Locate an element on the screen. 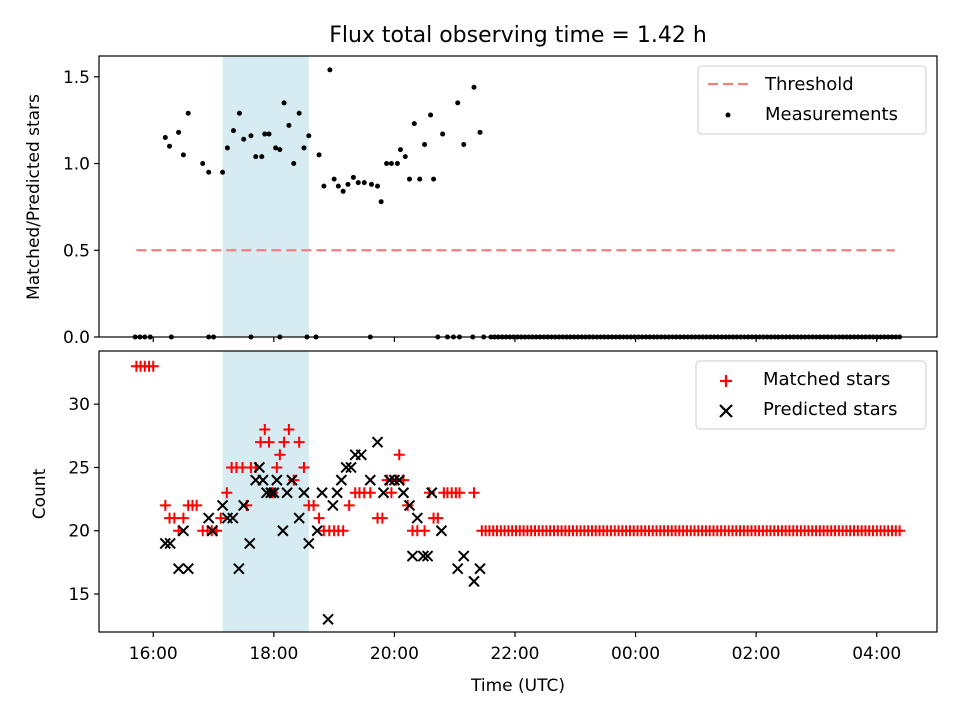  top-ytick-label: 0.5 is located at coordinates (76, 251).